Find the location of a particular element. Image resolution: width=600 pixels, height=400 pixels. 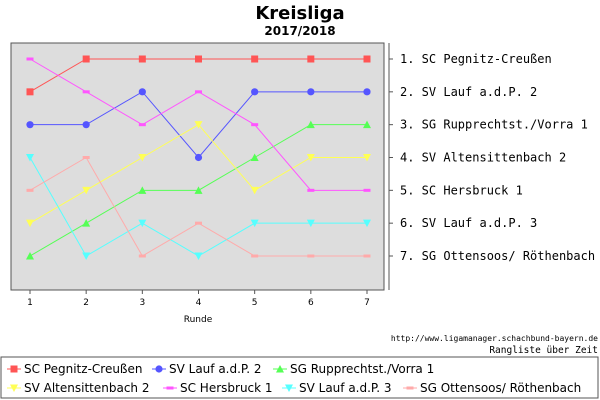

rank-label: 3. SG Rupprechtst./Vorra 1 is located at coordinates (494, 125).